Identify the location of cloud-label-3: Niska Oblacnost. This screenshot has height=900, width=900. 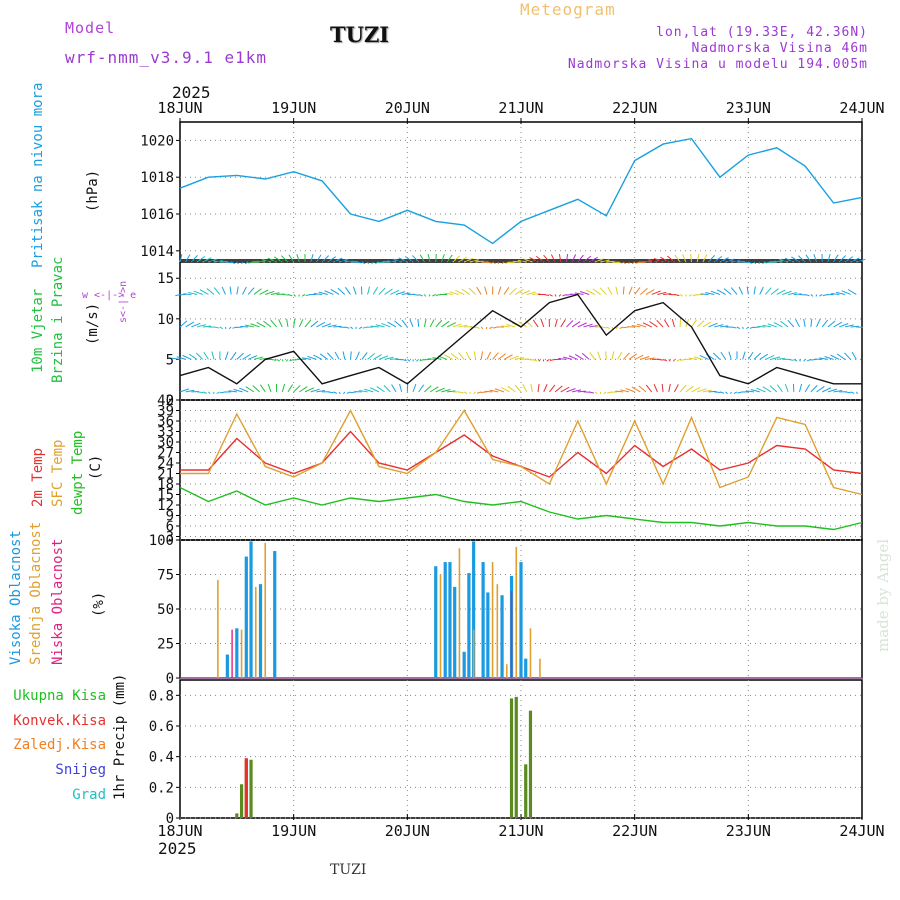
(58, 602).